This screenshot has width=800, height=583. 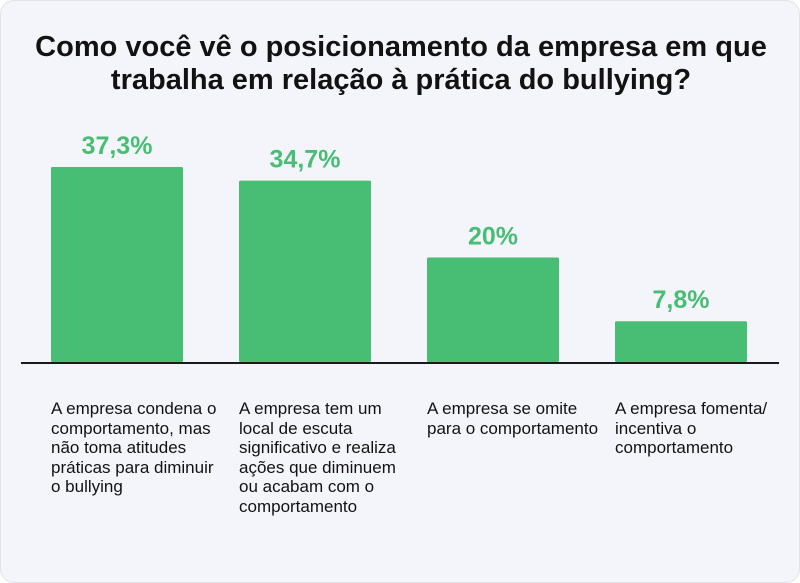 I want to click on value-label-escuta: 34,7%, so click(x=305, y=160).